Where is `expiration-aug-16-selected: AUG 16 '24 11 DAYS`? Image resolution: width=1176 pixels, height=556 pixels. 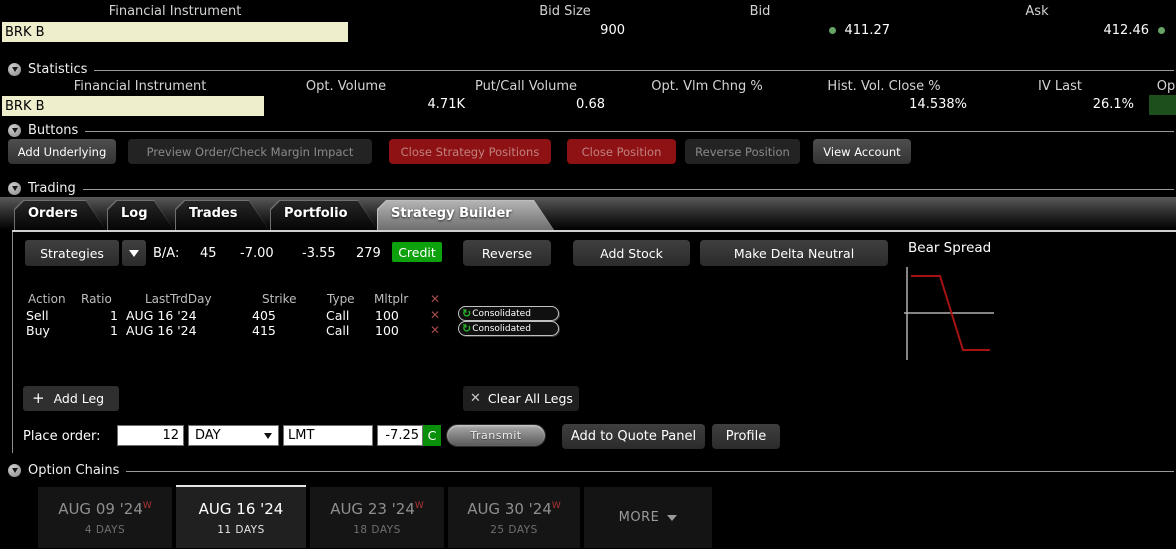 expiration-aug-16-selected: AUG 16 '24 11 DAYS is located at coordinates (241, 516).